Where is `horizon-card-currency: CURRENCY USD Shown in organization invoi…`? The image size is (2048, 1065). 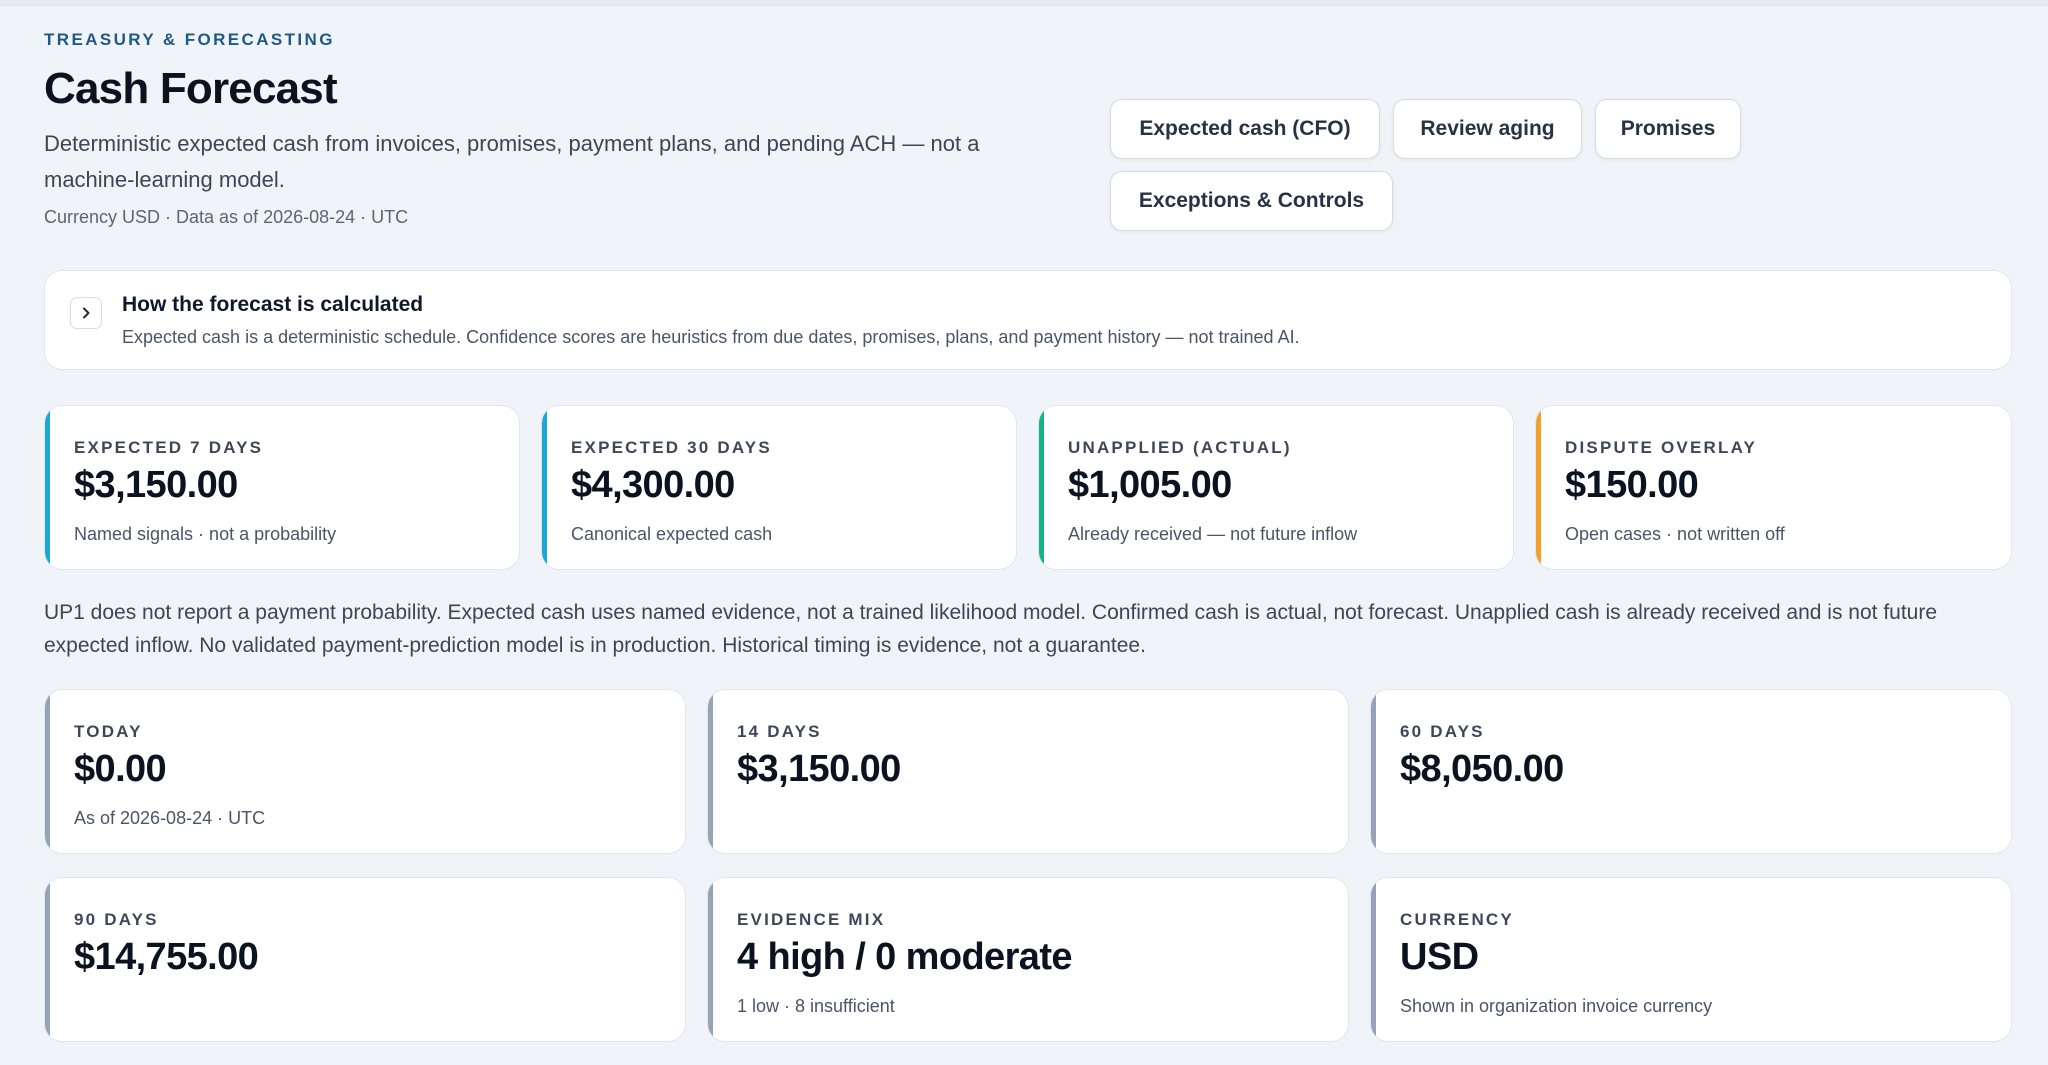
horizon-card-currency: CURRENCY USD Shown in organization invoi… is located at coordinates (1691, 959).